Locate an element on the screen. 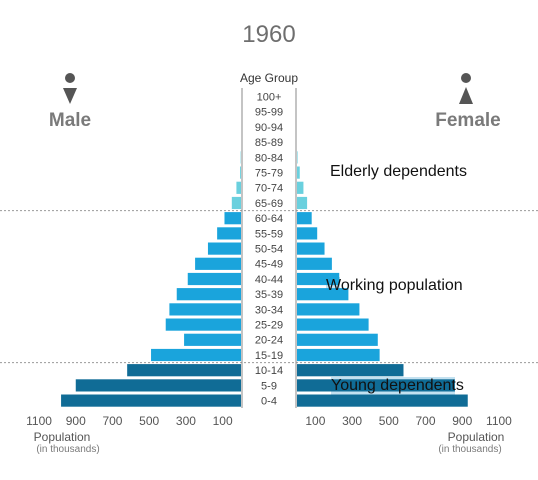 The width and height of the screenshot is (538, 480). female-label: Female is located at coordinates (467, 120).